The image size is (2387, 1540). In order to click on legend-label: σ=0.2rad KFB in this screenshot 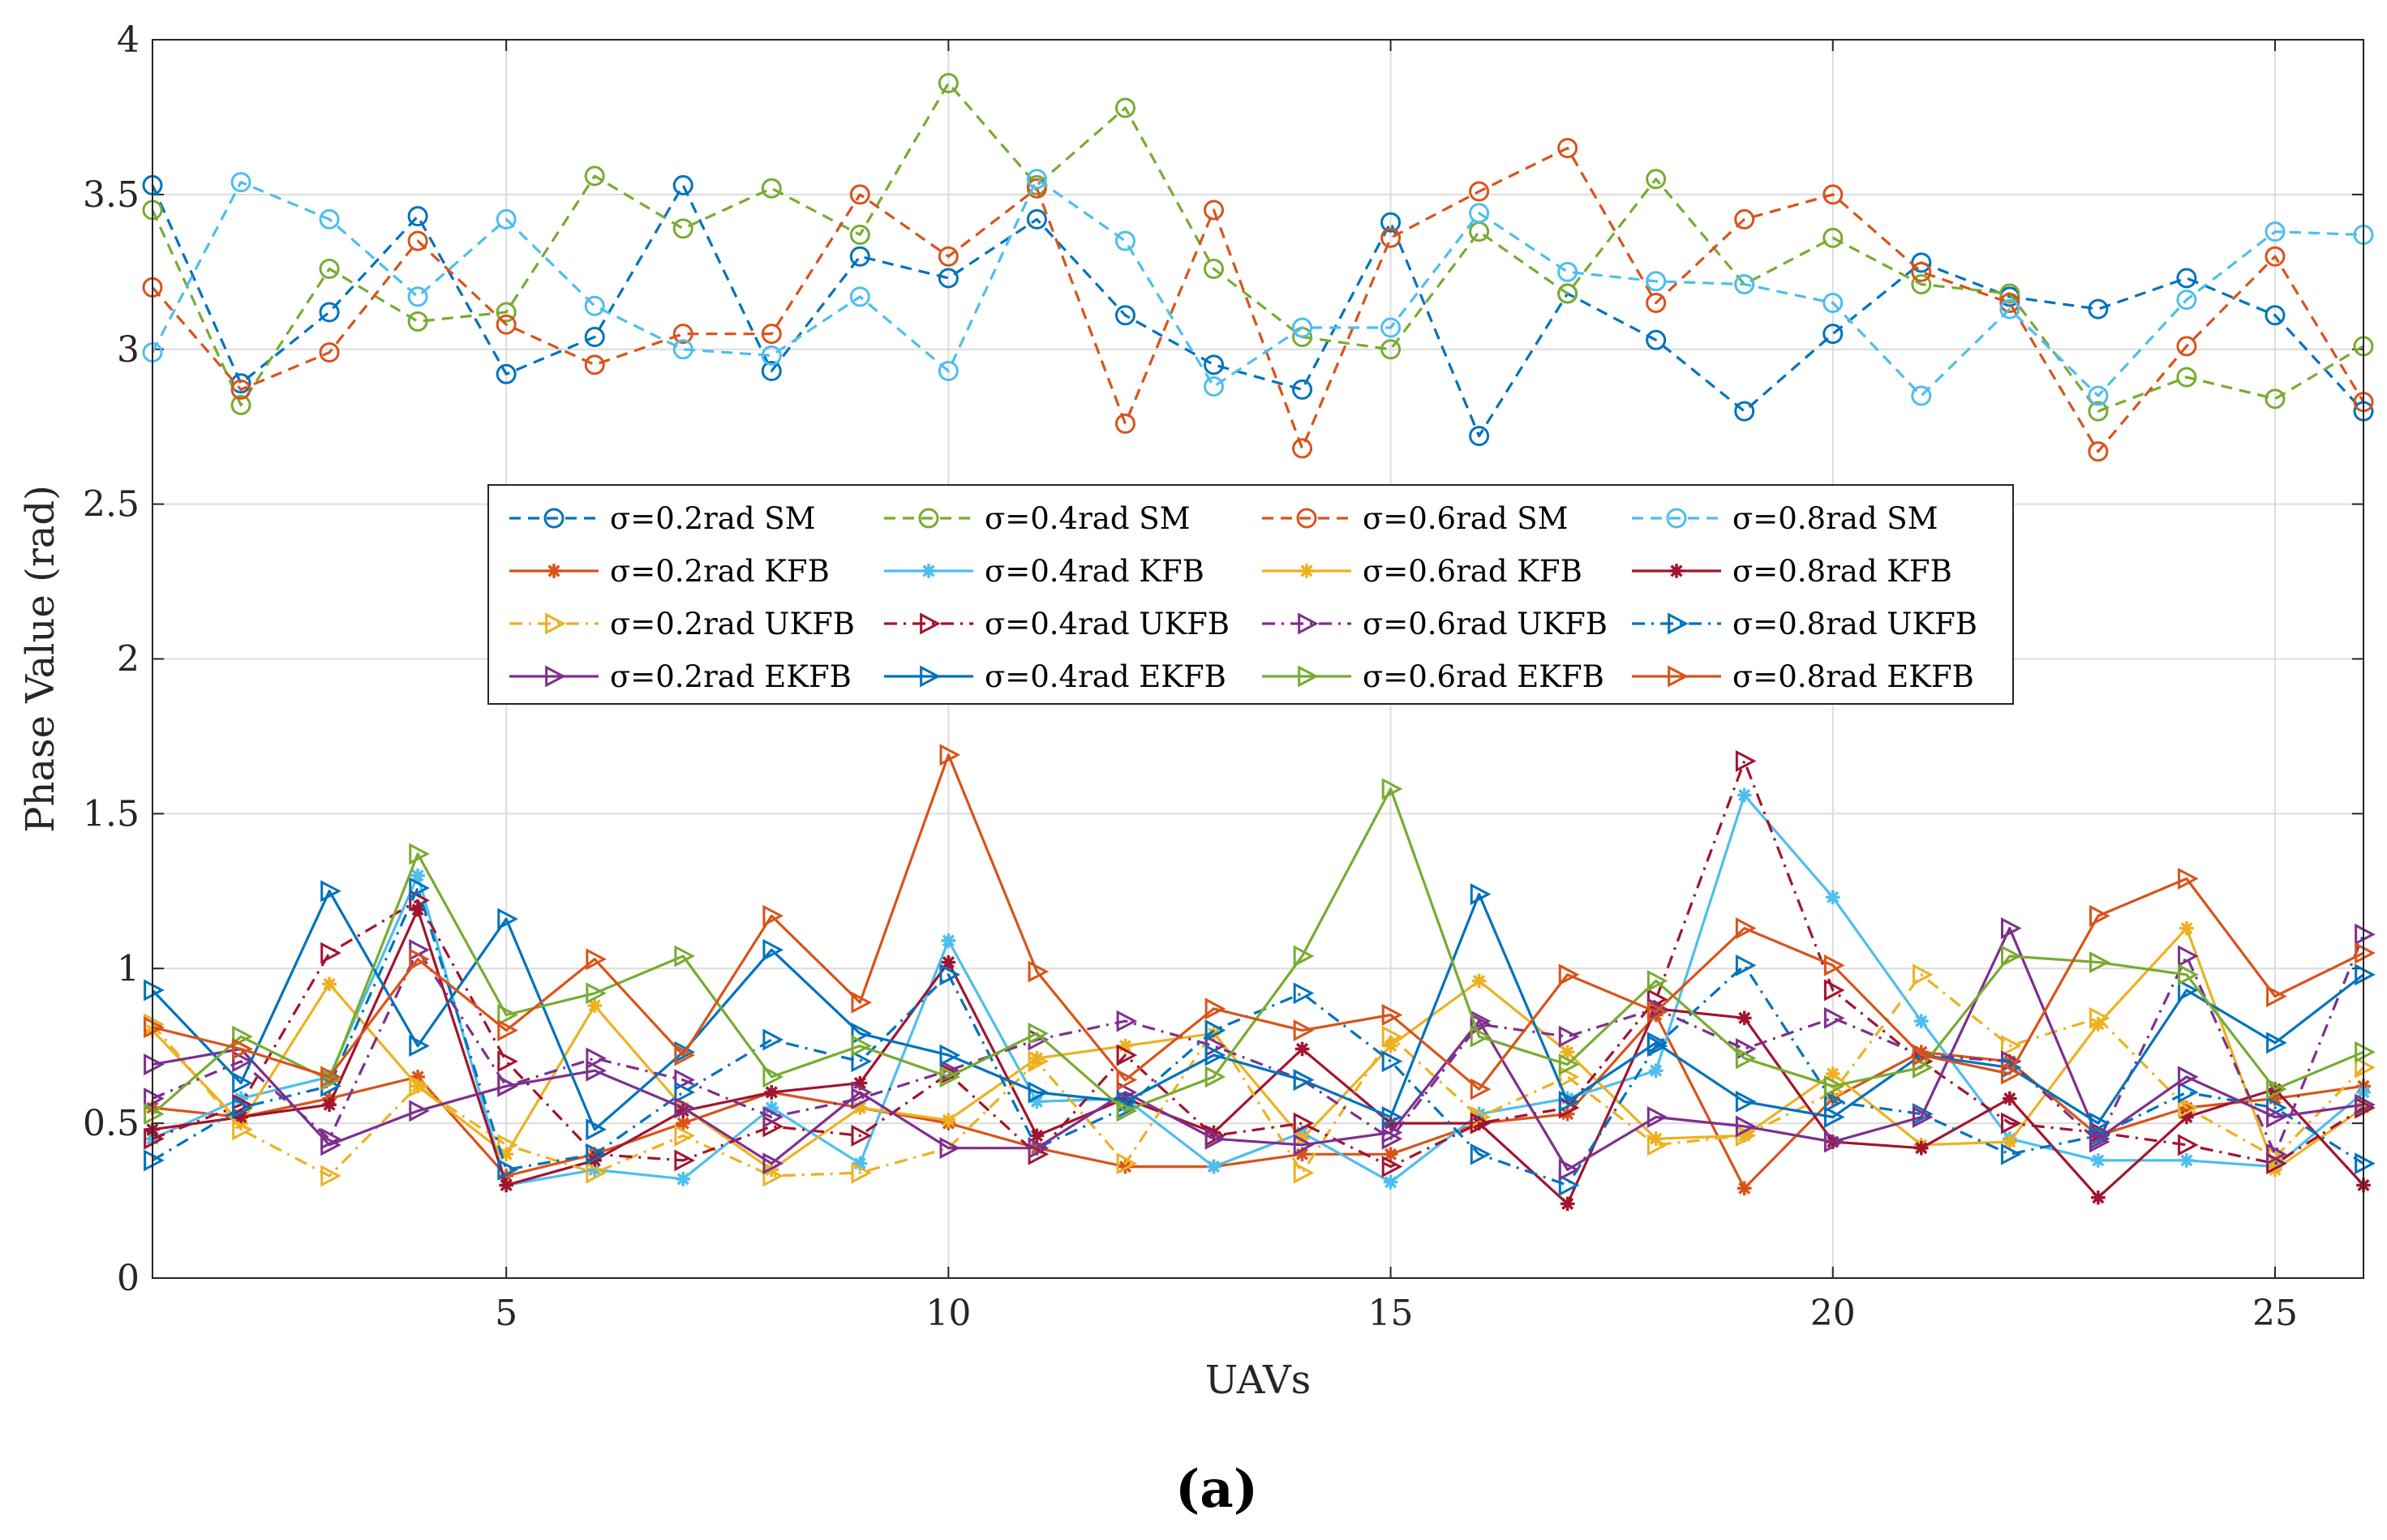, I will do `click(720, 571)`.